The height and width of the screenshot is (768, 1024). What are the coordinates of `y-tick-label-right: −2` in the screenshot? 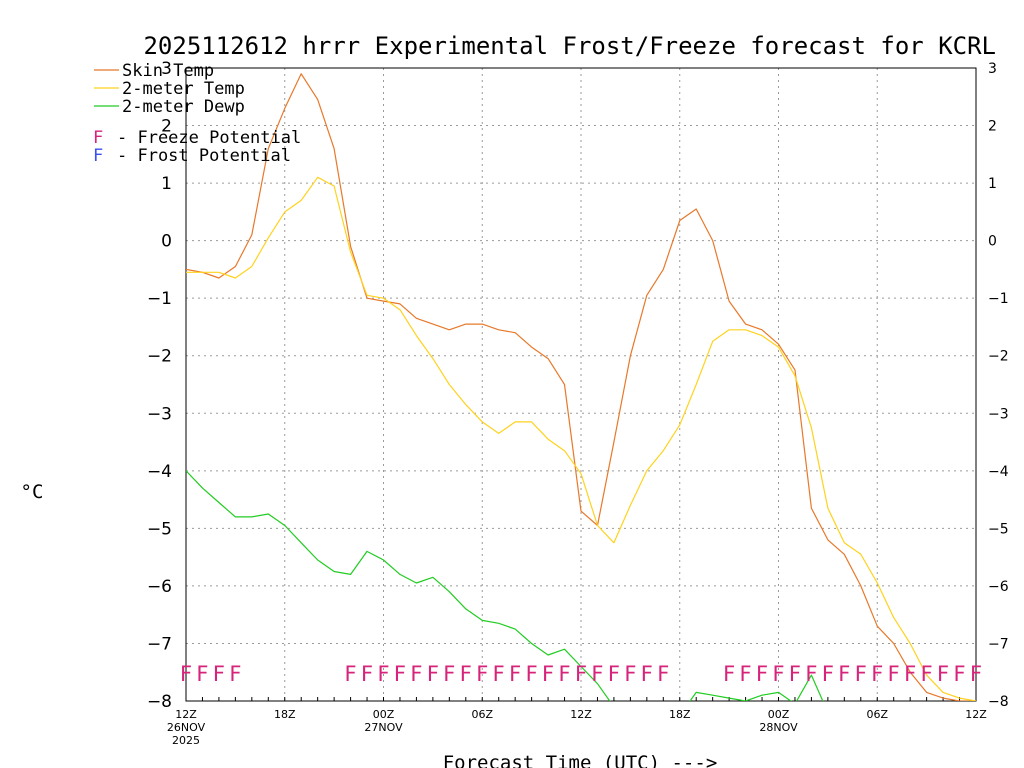 It's located at (998, 357).